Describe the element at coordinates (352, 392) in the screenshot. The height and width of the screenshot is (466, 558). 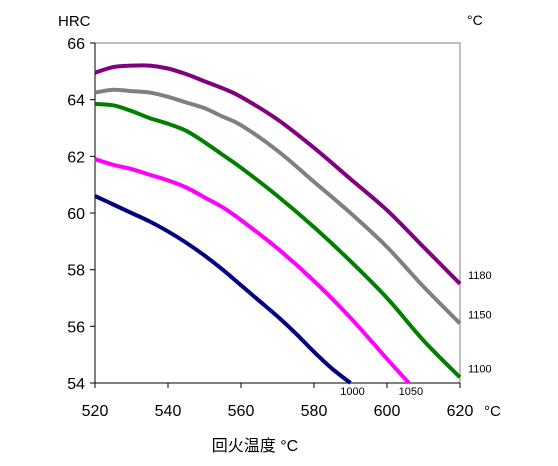
I see `series-label-1000: 1000` at that location.